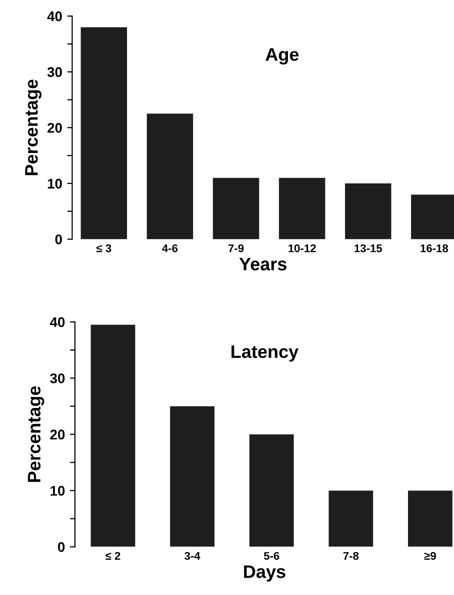  I want to click on x-tick-label: 3-4, so click(192, 556).